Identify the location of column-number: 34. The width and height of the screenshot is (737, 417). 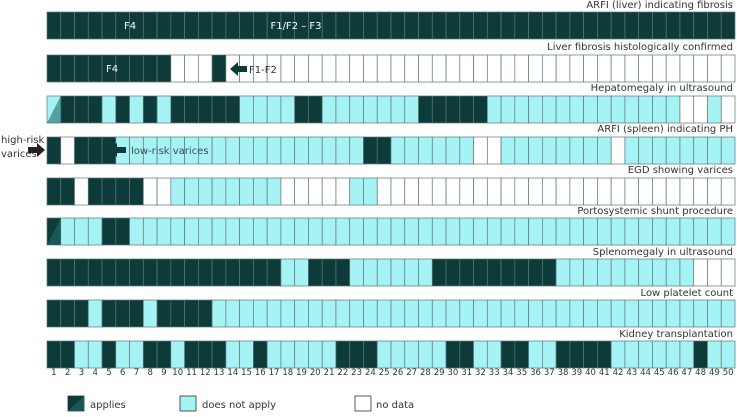
(508, 373).